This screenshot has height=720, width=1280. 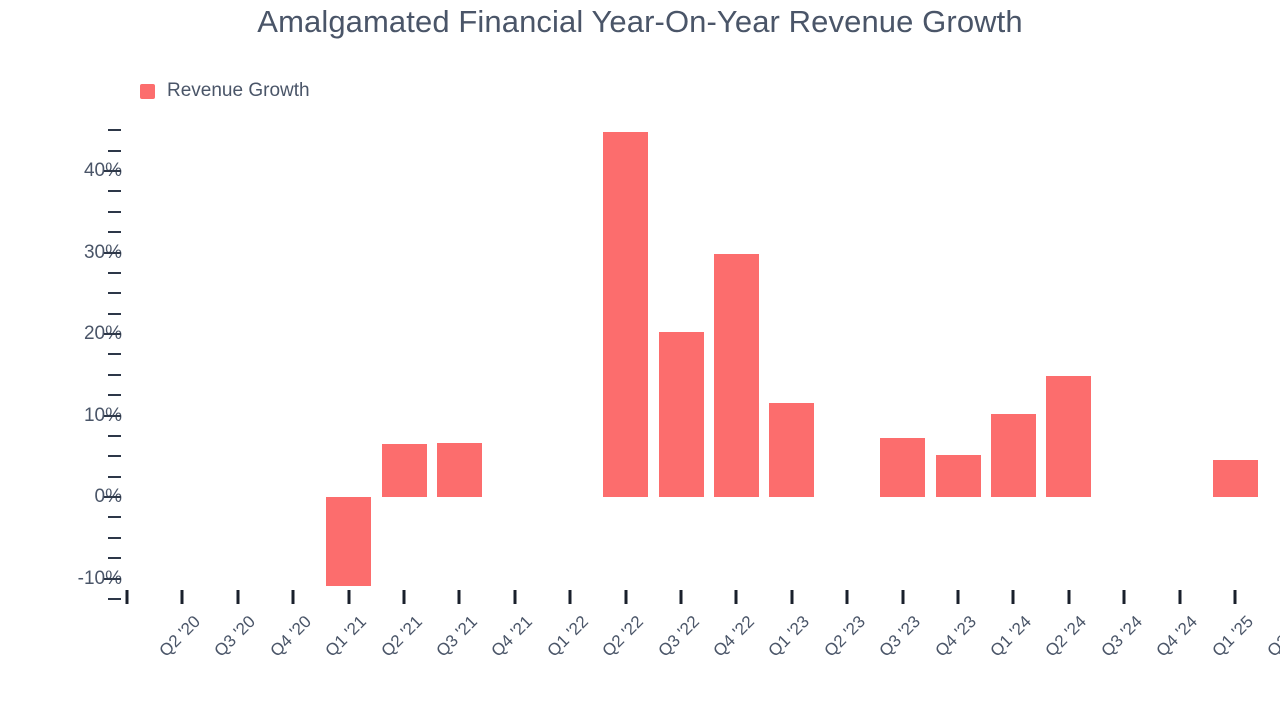 I want to click on bar-q321, so click(x=404, y=470).